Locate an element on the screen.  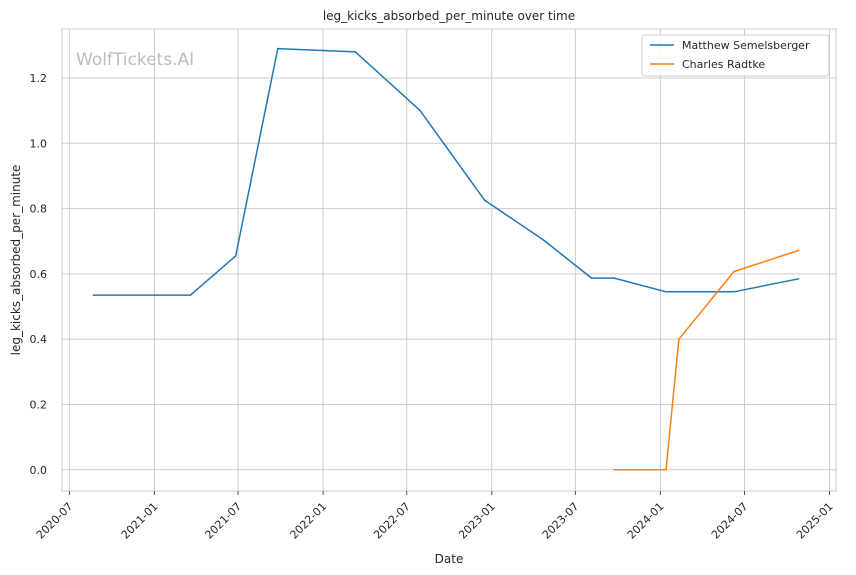
x-tick-label: 2024-07 is located at coordinates (730, 521).